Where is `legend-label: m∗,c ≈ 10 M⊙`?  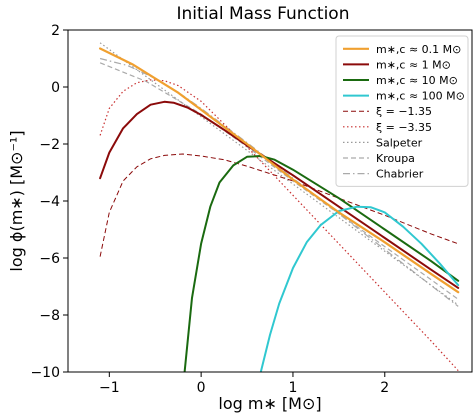
legend-label: m∗,c ≈ 10 M⊙ is located at coordinates (417, 80).